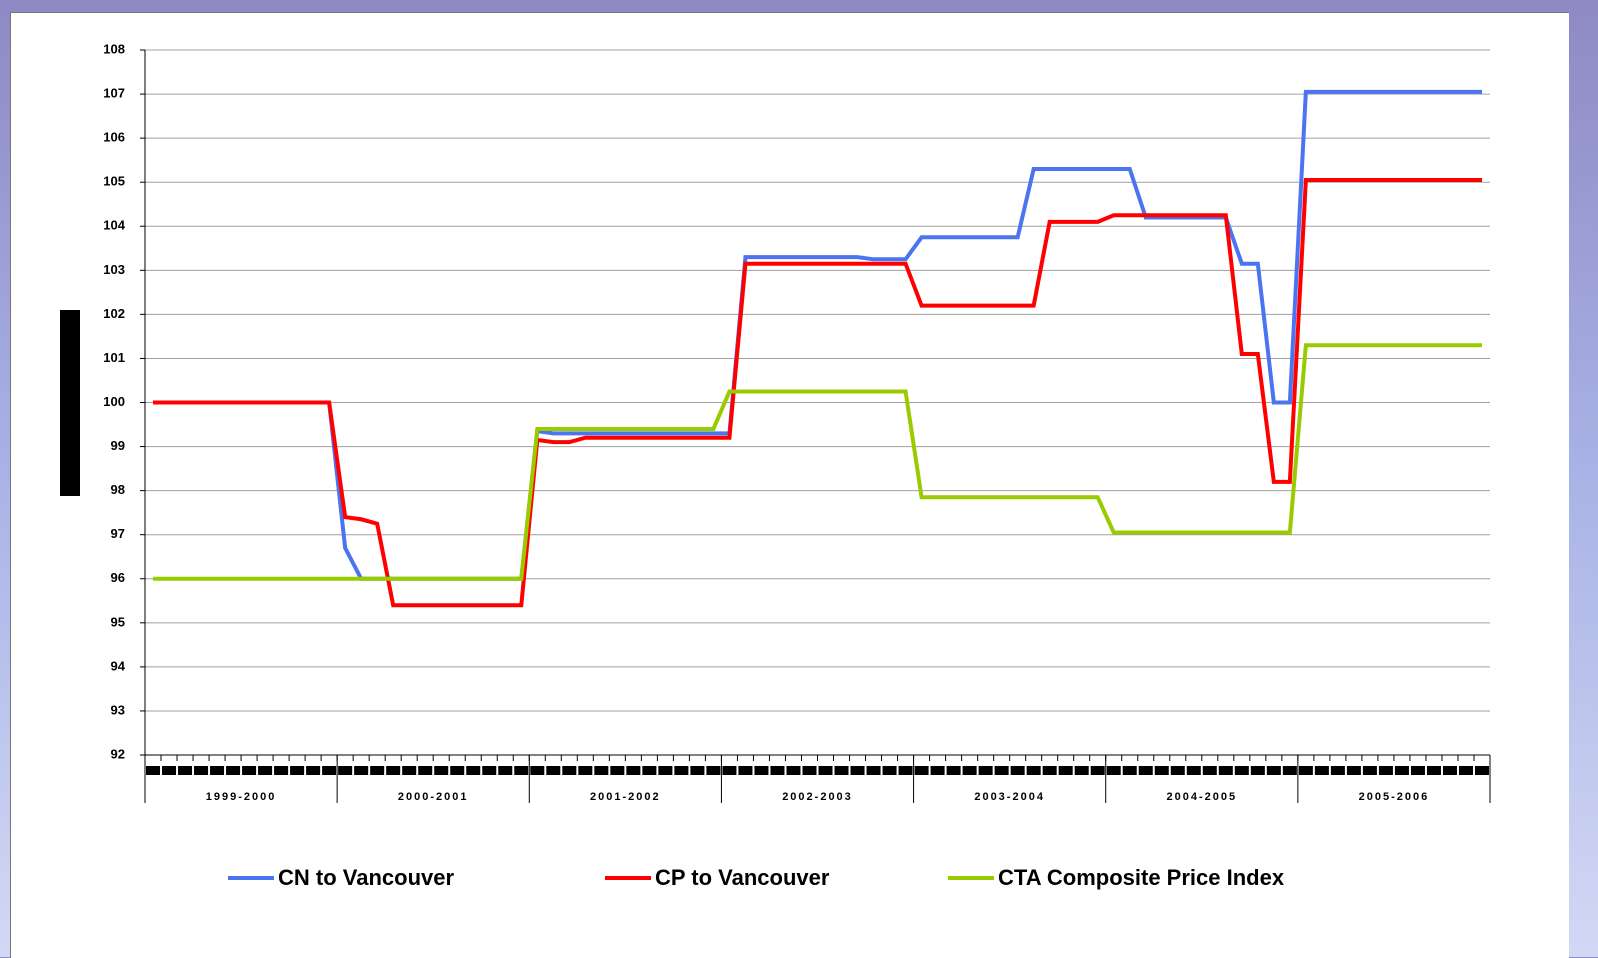 This screenshot has width=1598, height=958. Describe the element at coordinates (114, 137) in the screenshot. I see `y-tick-label: 106` at that location.